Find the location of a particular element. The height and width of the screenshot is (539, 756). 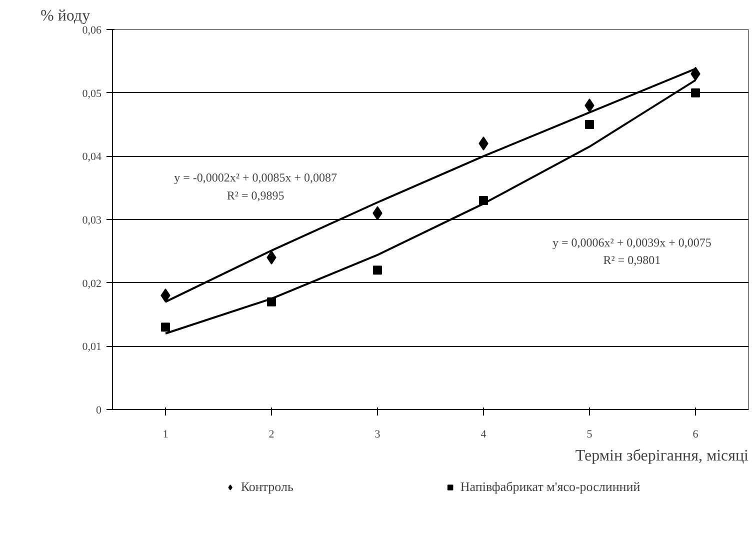

annotation: y = -0,0002x² + 0,0085x + 0,0087 is located at coordinates (256, 177).